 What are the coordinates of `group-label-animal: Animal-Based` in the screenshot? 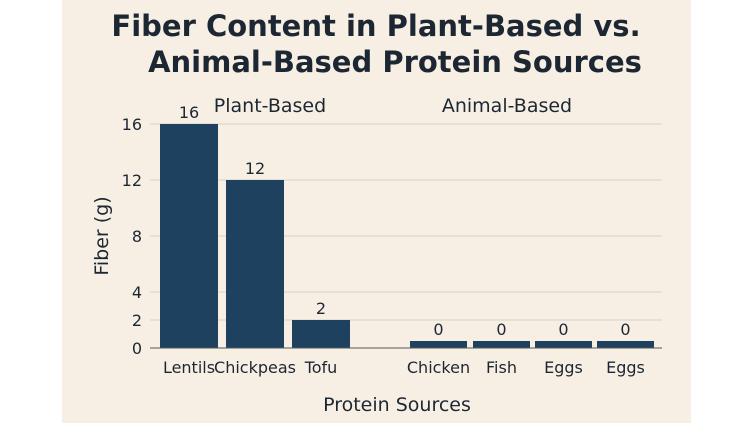 It's located at (507, 106).